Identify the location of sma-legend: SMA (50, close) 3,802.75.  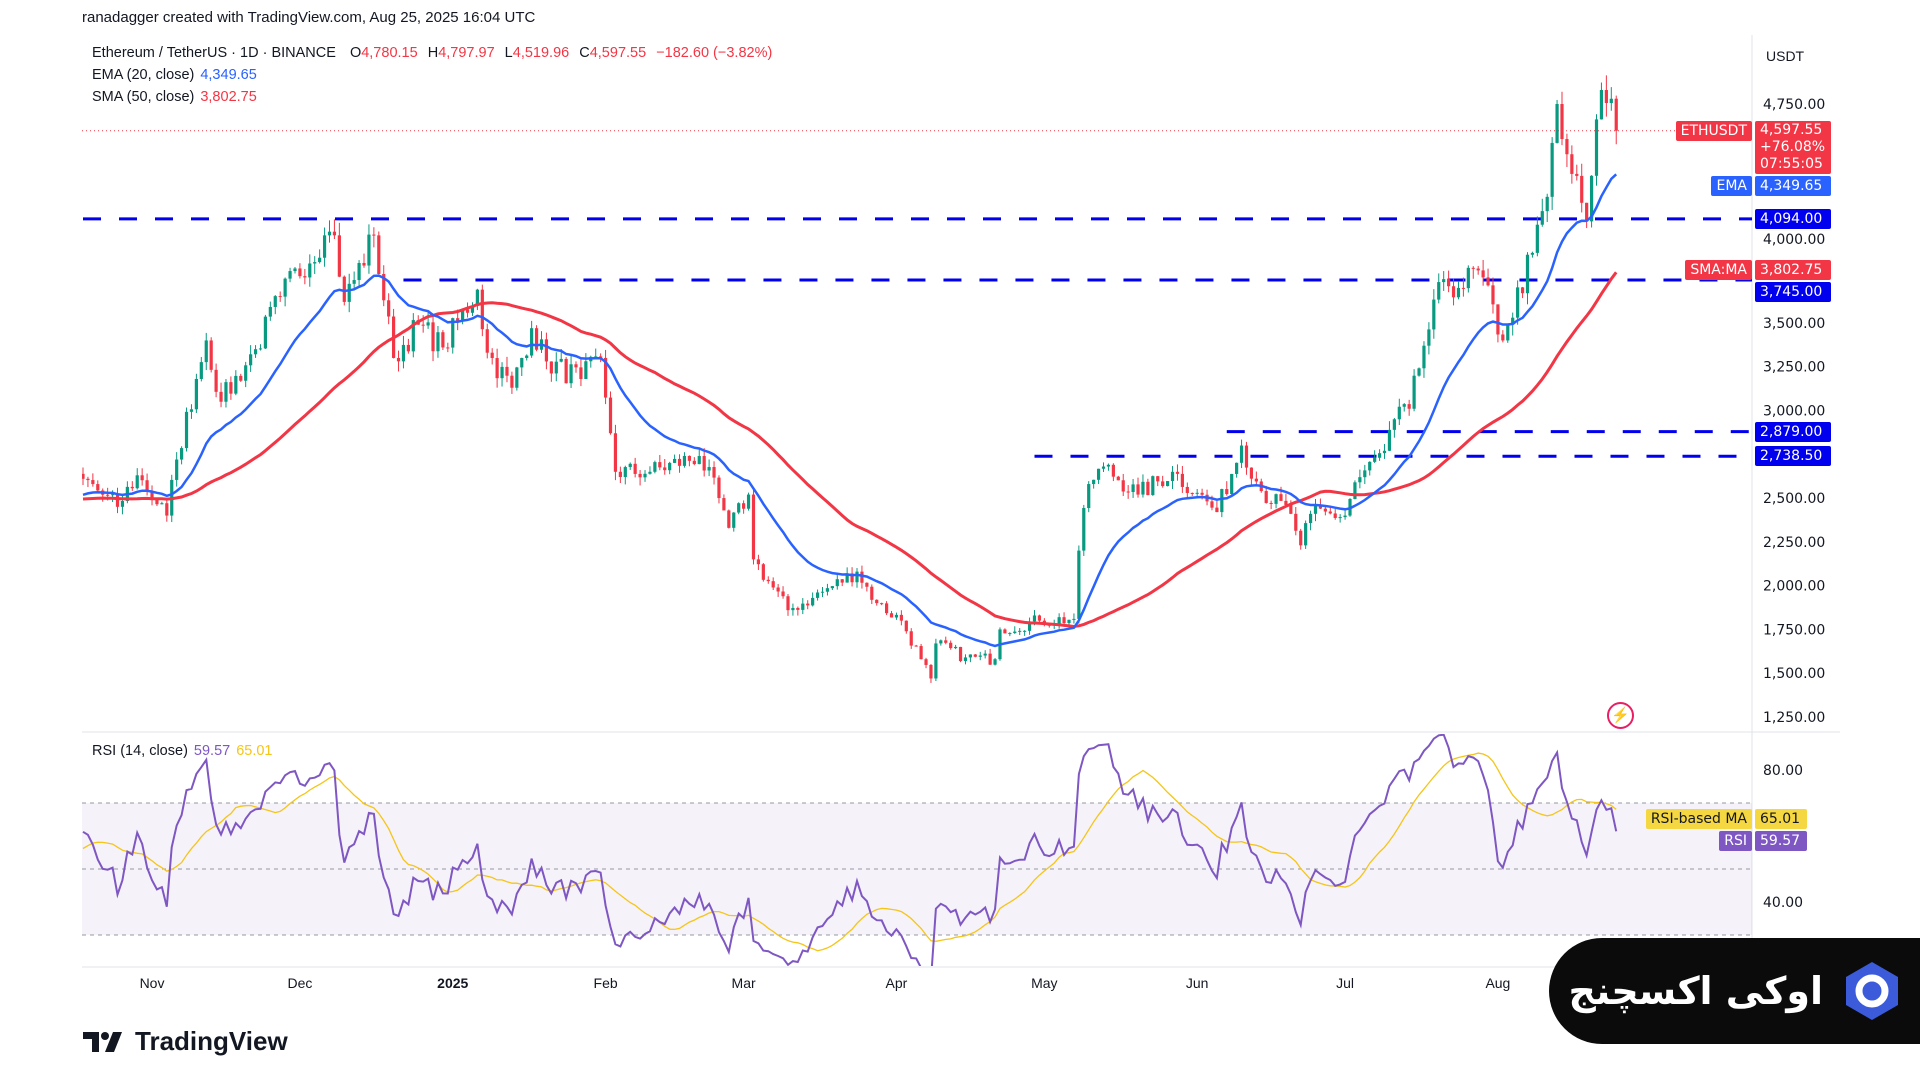
(174, 97).